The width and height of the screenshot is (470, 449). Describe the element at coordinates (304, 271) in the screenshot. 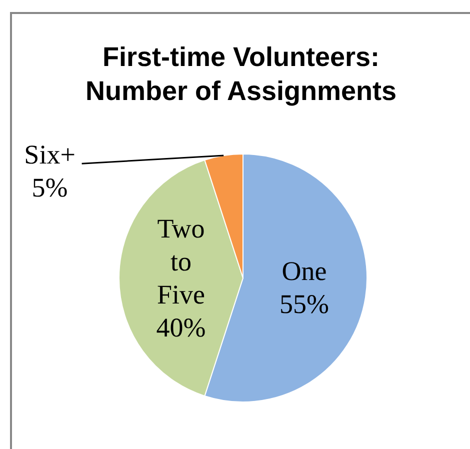

I see `slice-label: One` at that location.